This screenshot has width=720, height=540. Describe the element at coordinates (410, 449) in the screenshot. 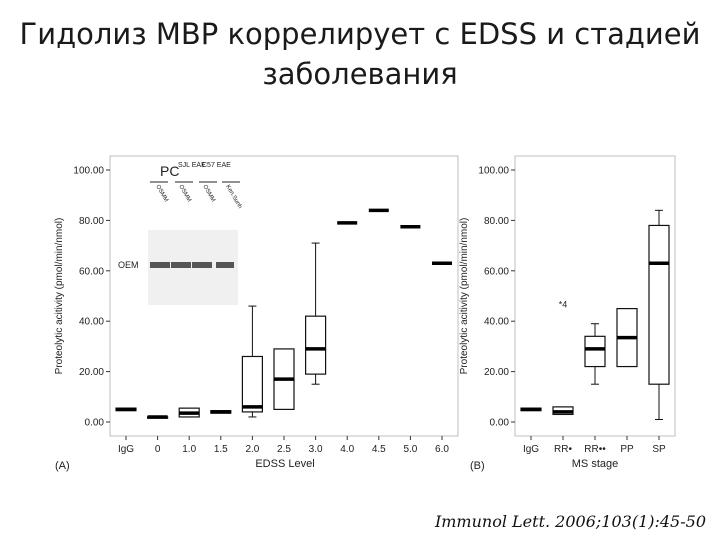

I see `x-tick-label: 5.0` at that location.